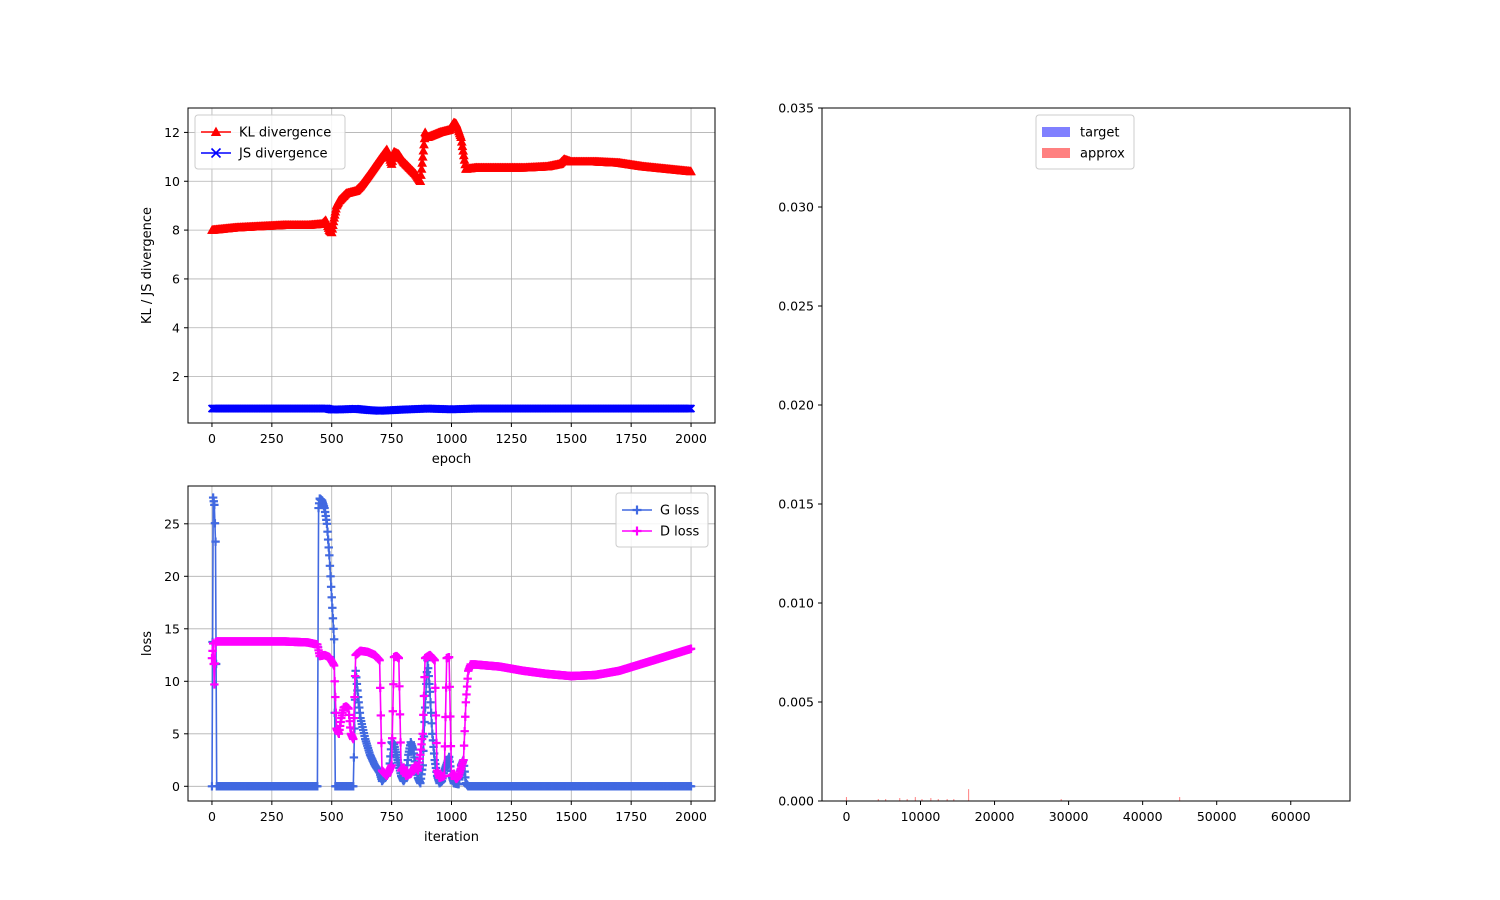 This screenshot has width=1500, height=900. I want to click on series-d-loss, so click(451, 710).